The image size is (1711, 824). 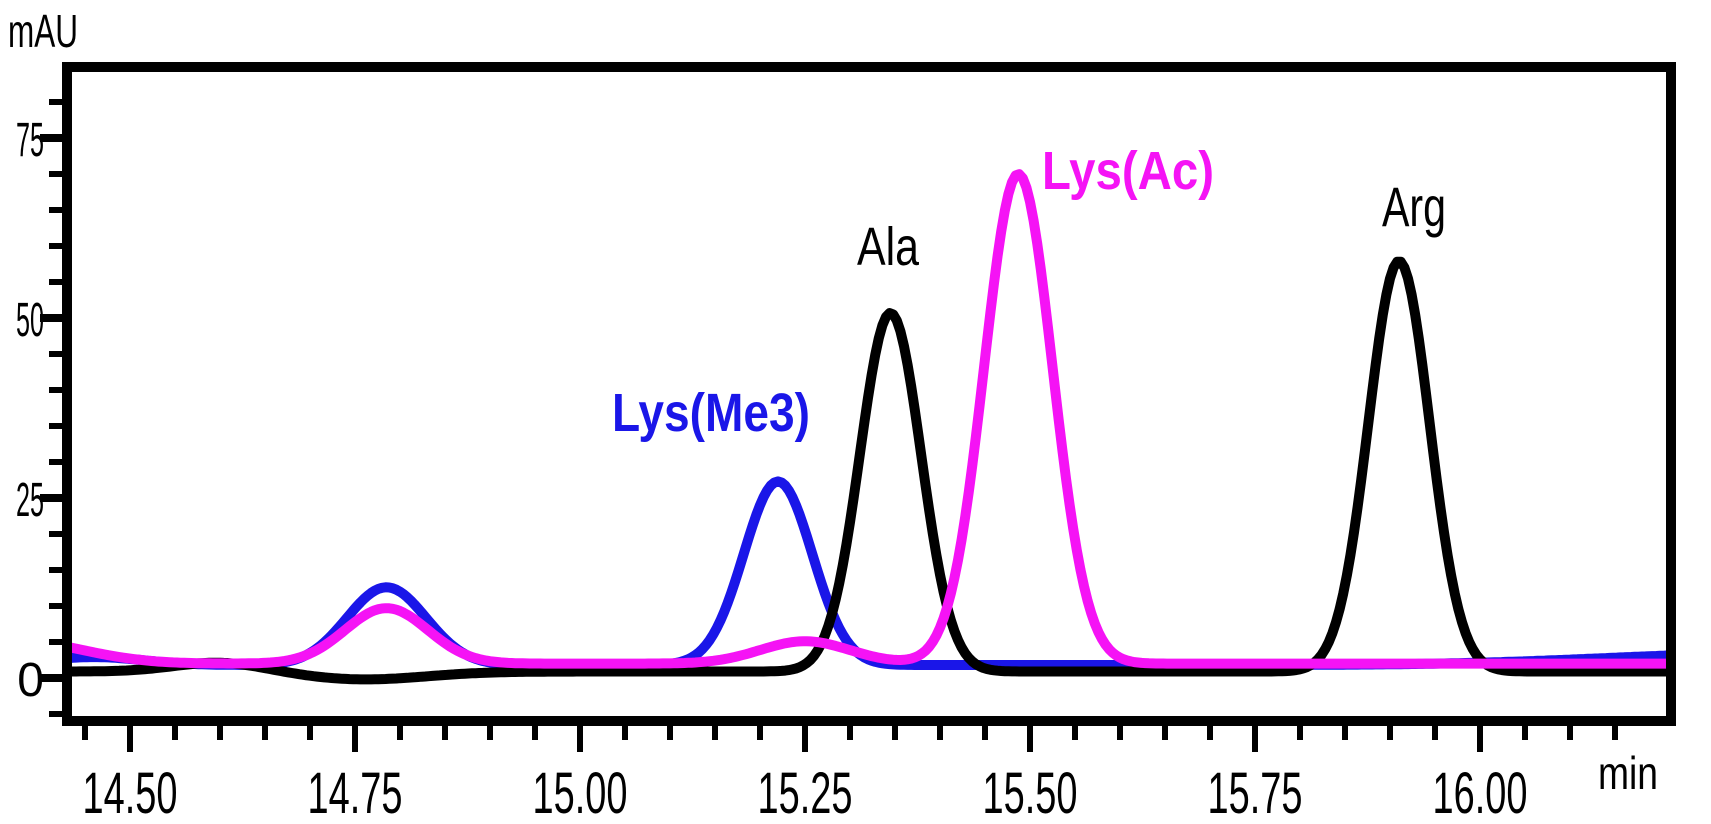 What do you see at coordinates (130, 792) in the screenshot?
I see `x-tick-label: 14.50` at bounding box center [130, 792].